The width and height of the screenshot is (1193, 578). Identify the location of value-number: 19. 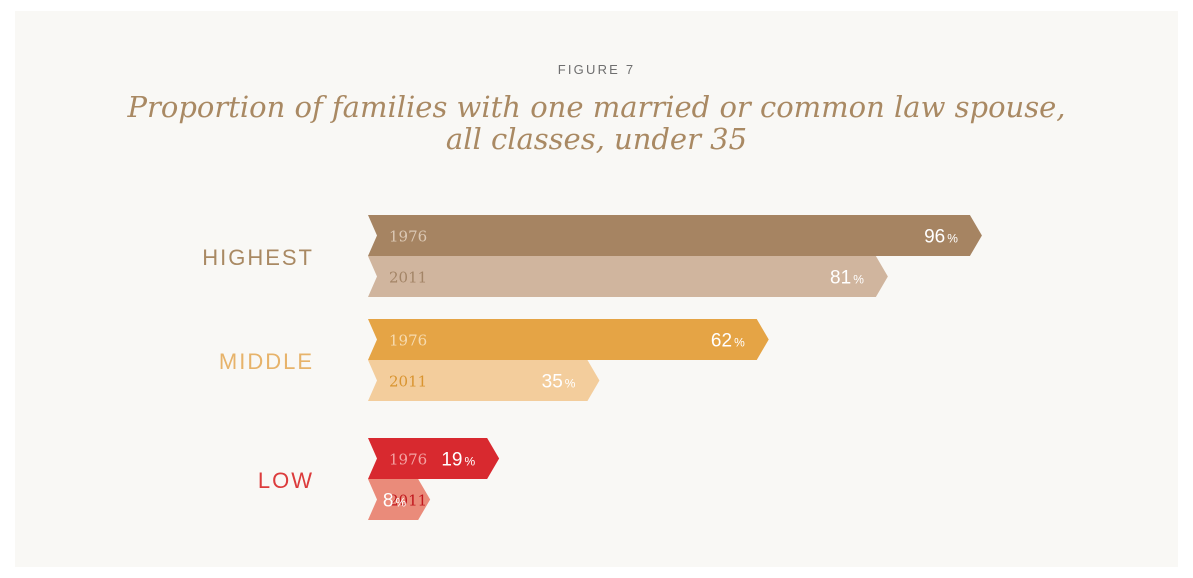
(451, 460).